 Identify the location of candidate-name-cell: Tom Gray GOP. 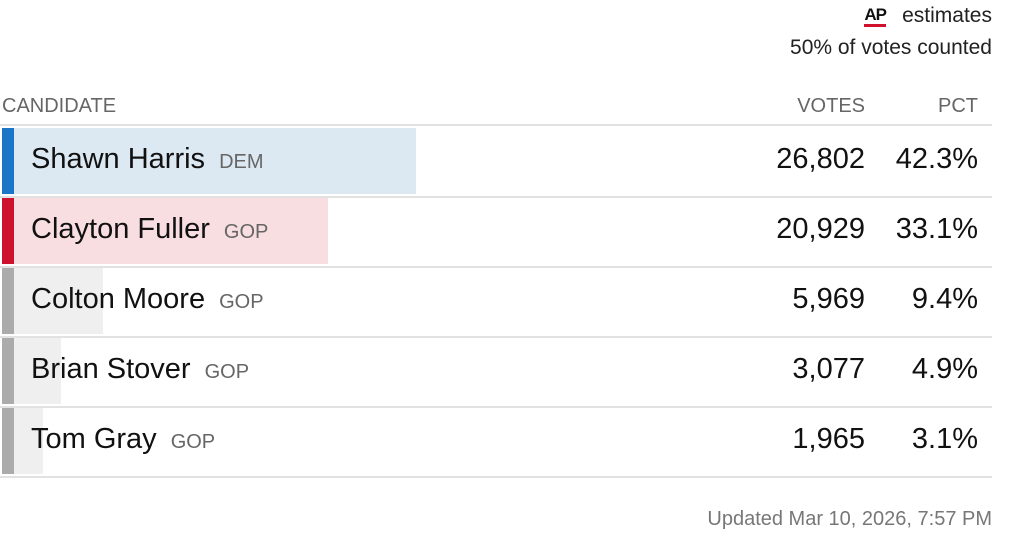
(123, 439).